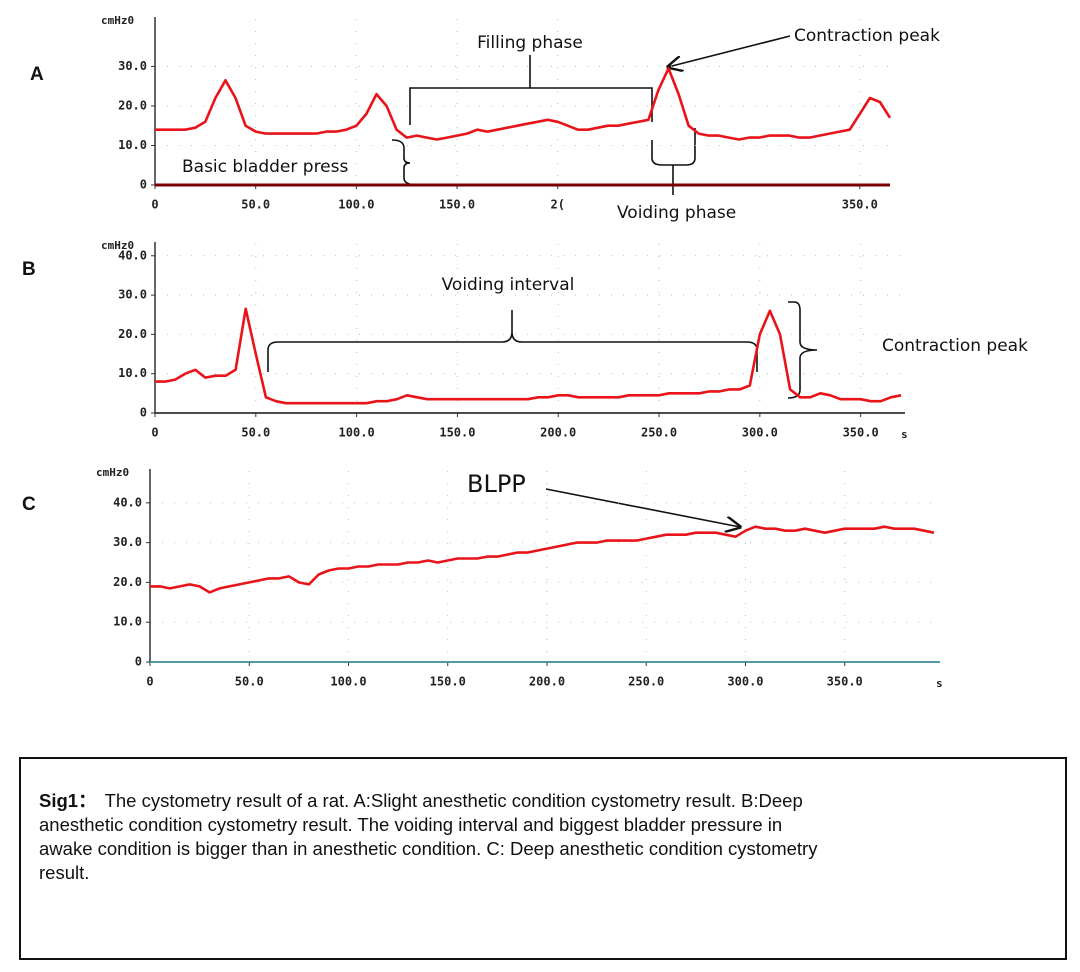 Image resolution: width=1080 pixels, height=972 pixels. What do you see at coordinates (531, 90) in the screenshot?
I see `bracket` at bounding box center [531, 90].